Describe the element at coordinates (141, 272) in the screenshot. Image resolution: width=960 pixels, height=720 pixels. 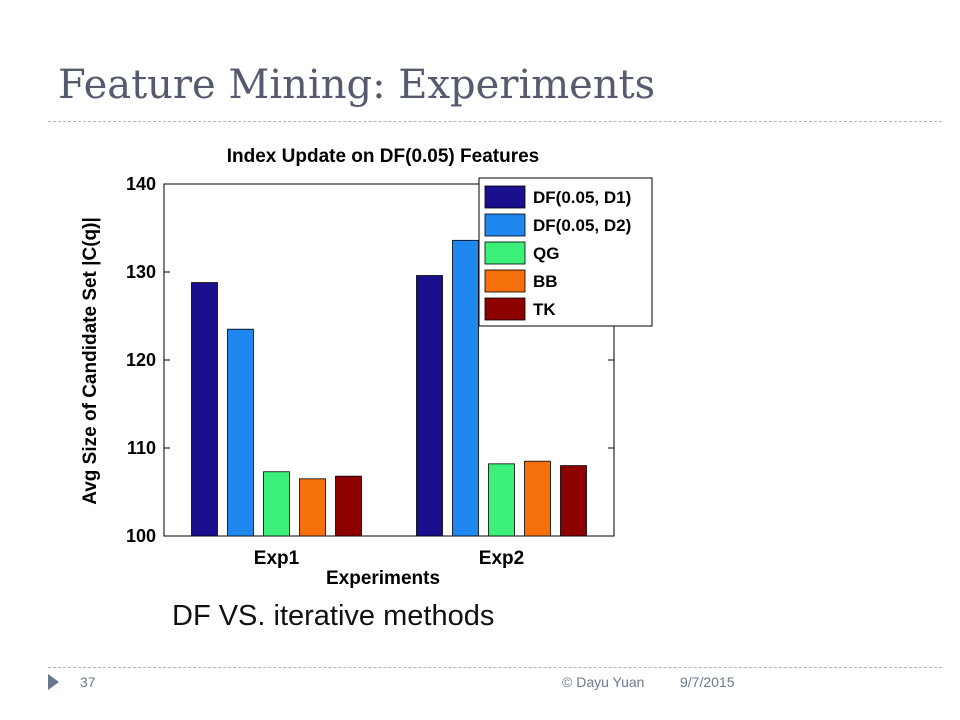
I see `y-tick-label: 130` at that location.